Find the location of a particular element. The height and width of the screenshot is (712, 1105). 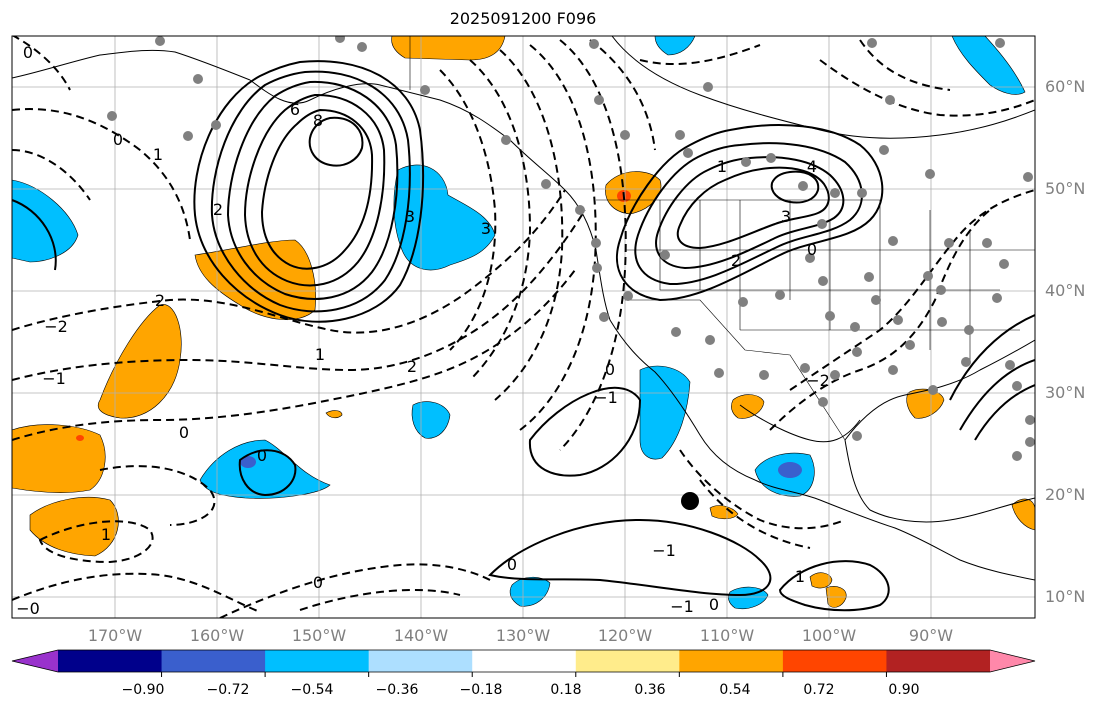

colorbar-tick-label: −0.36 is located at coordinates (397, 690).